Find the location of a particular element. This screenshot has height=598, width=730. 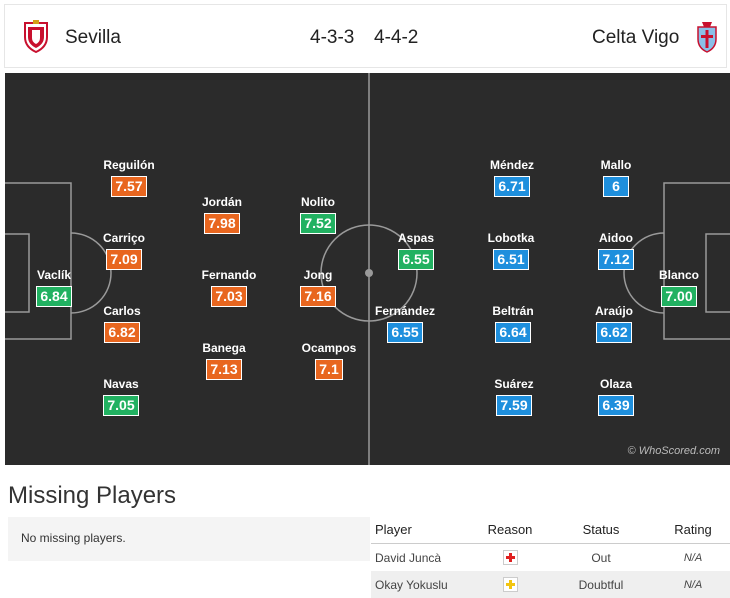

player-name: Aidoo is located at coordinates (616, 238).